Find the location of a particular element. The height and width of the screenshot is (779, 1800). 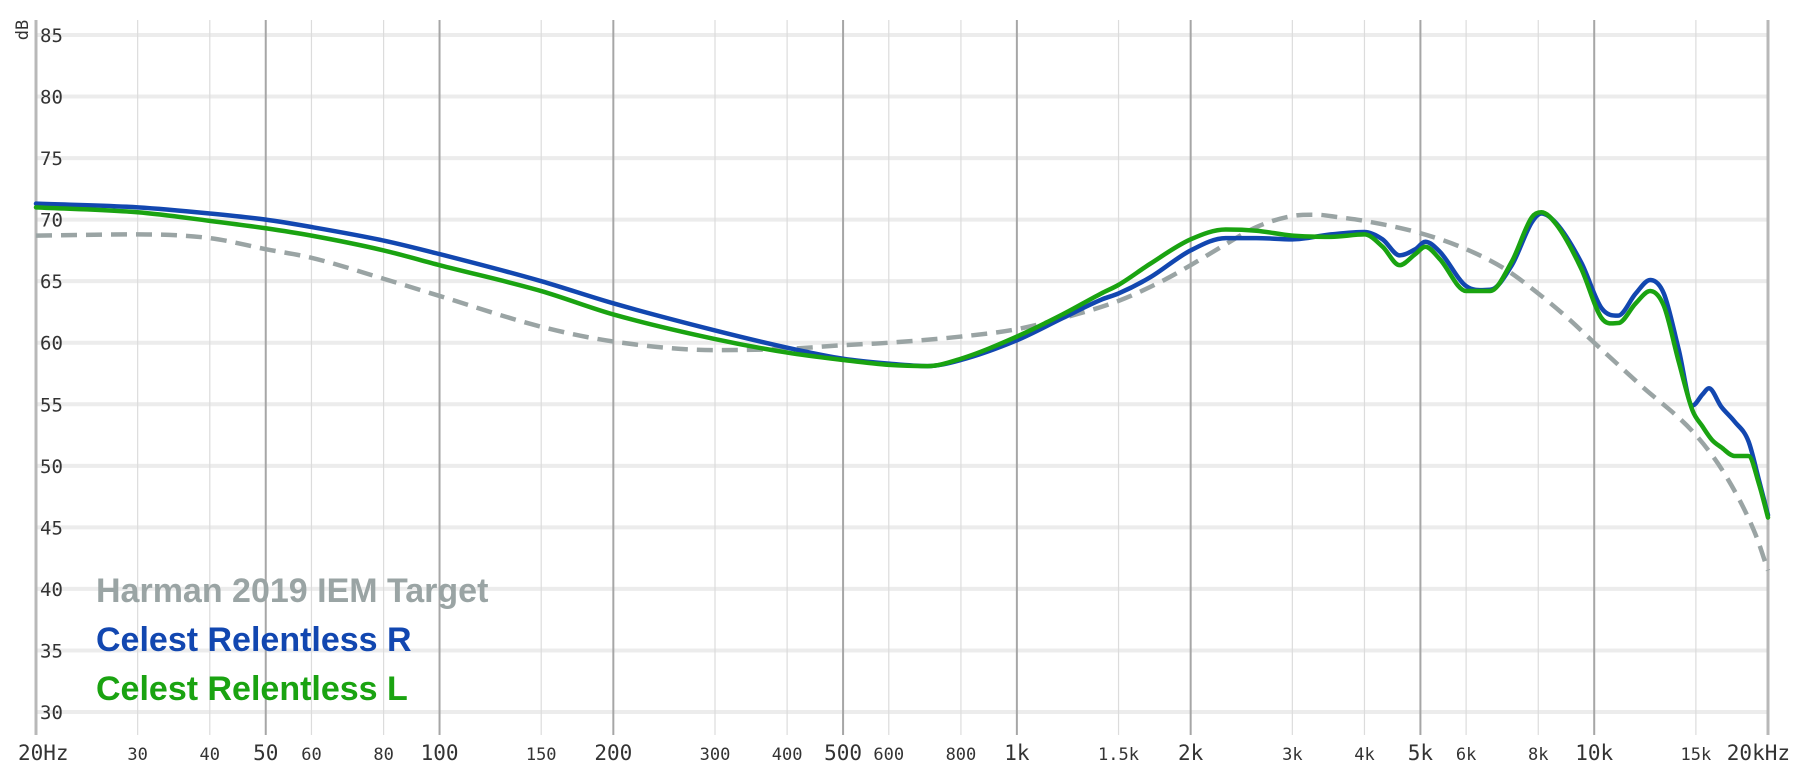

x-tick-label-80: 80 is located at coordinates (383, 755).